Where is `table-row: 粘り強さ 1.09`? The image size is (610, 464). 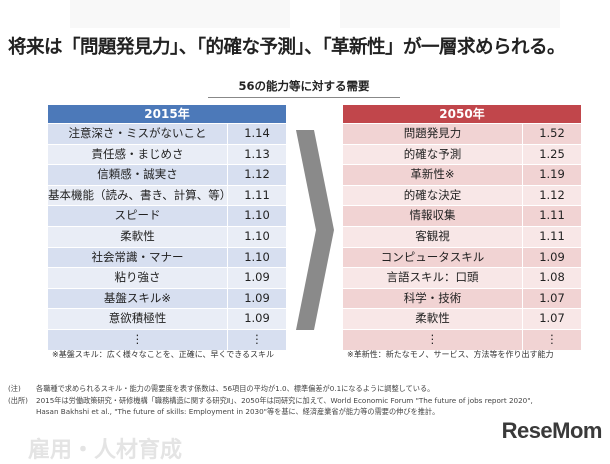 table-row: 粘り強さ 1.09 is located at coordinates (167, 277).